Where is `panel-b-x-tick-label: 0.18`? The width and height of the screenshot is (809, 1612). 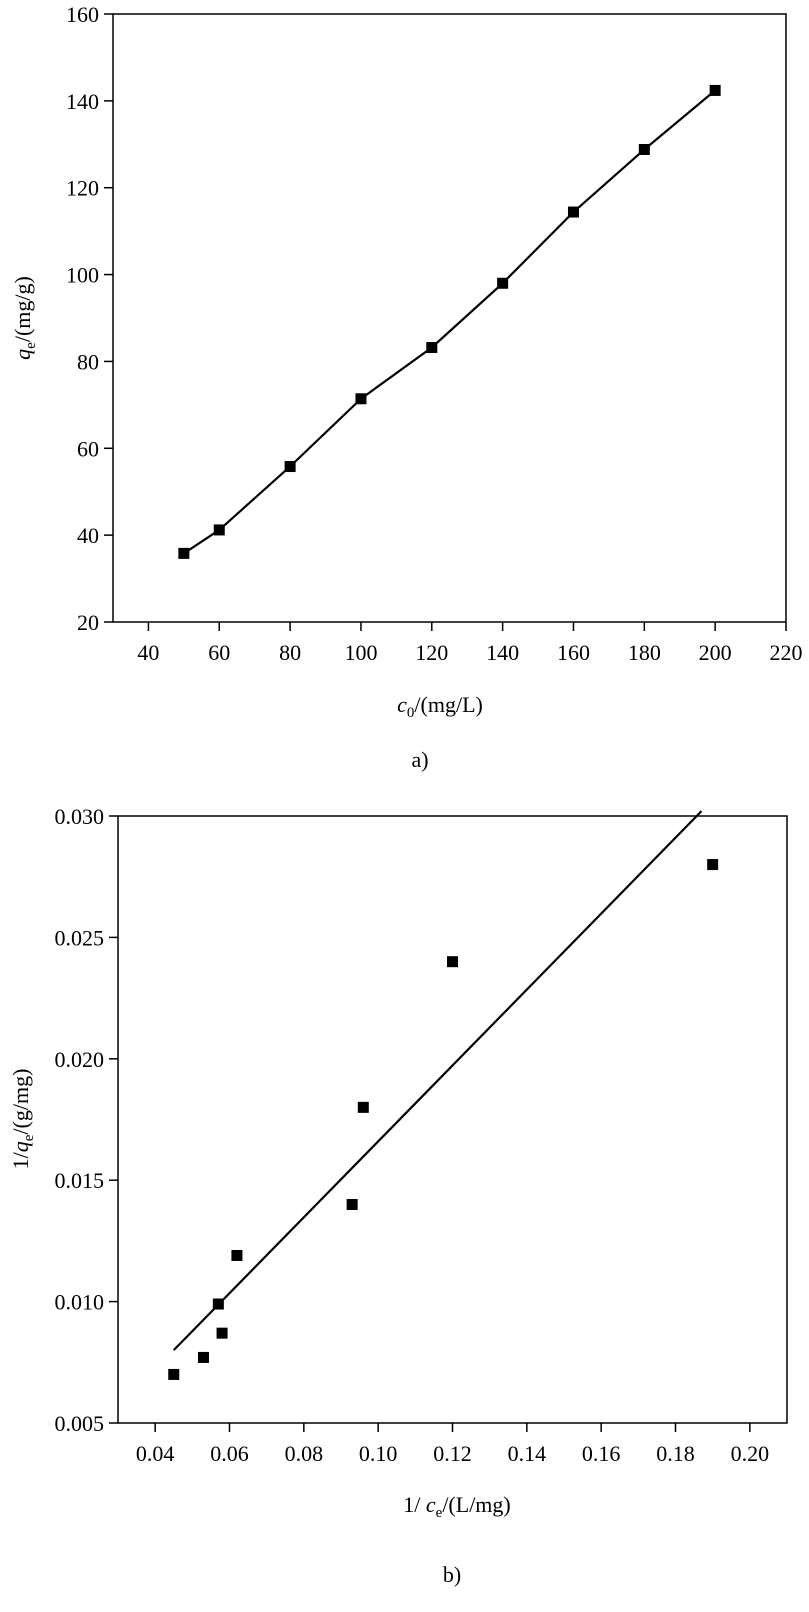
panel-b-x-tick-label: 0.18 is located at coordinates (675, 1453).